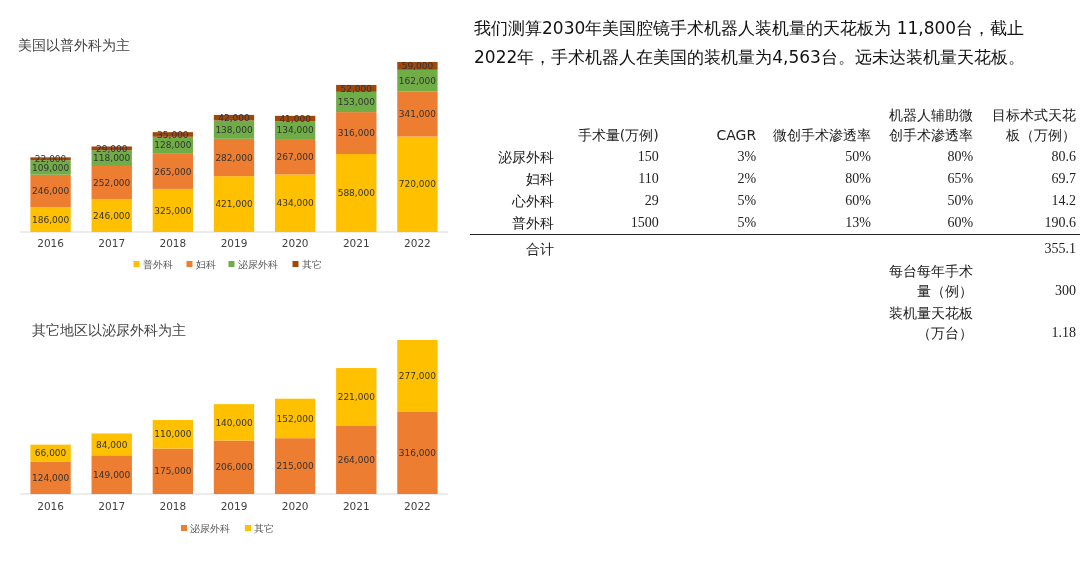  Describe the element at coordinates (109, 330) in the screenshot. I see `chart-title: 其它地区以泌尿外科为主` at that location.